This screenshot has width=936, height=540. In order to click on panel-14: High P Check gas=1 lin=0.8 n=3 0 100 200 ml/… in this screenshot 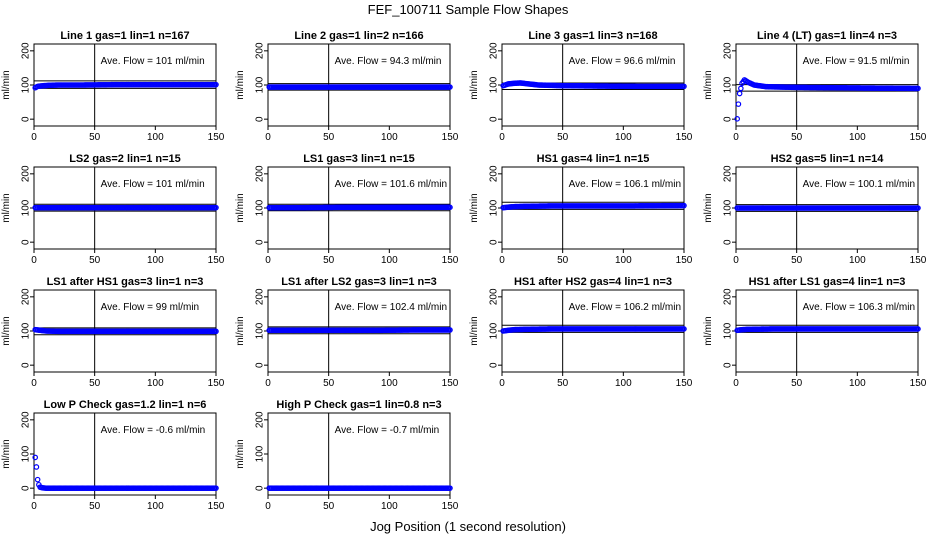, I will do `click(347, 455)`.